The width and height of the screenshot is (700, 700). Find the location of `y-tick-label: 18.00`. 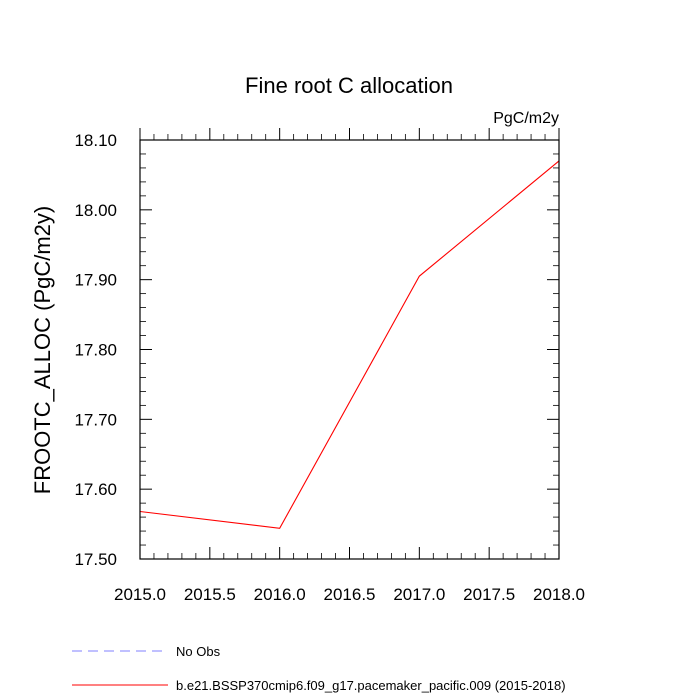

y-tick-label: 18.00 is located at coordinates (95, 210).